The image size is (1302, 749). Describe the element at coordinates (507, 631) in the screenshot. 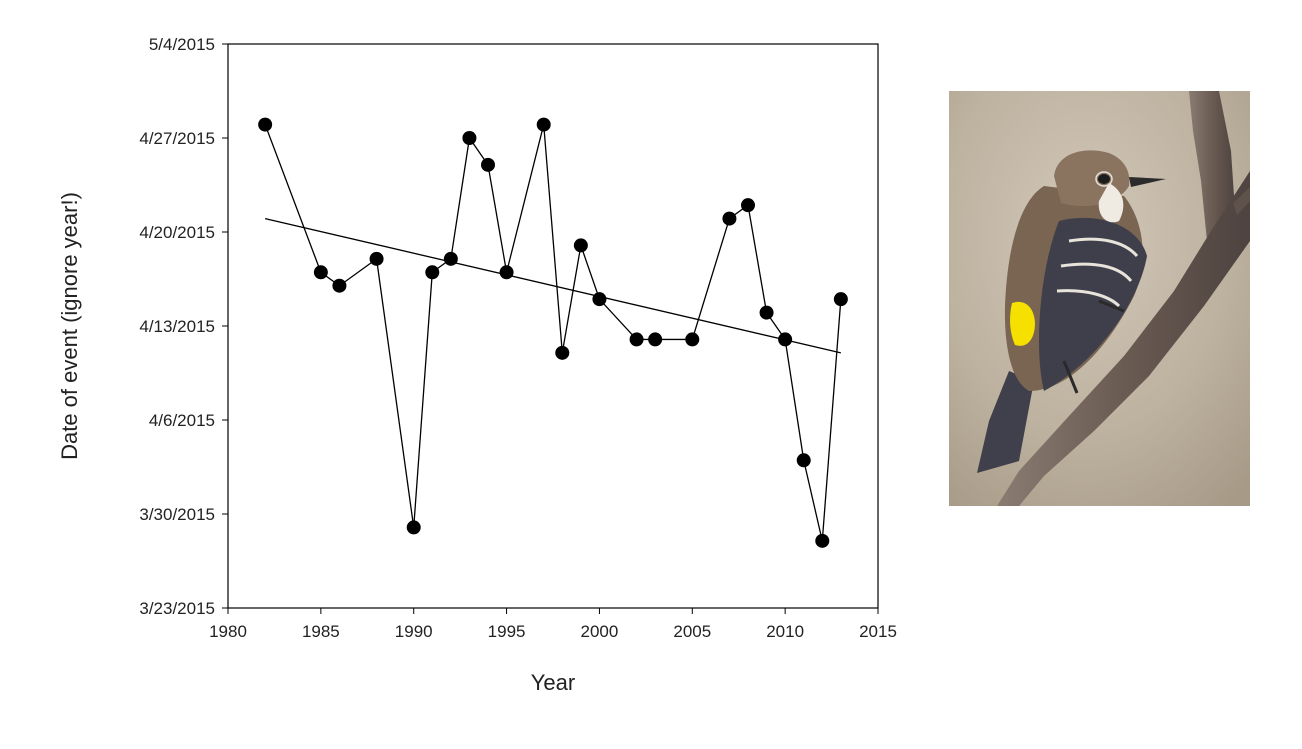

I see `x-tick-label: 1995` at that location.